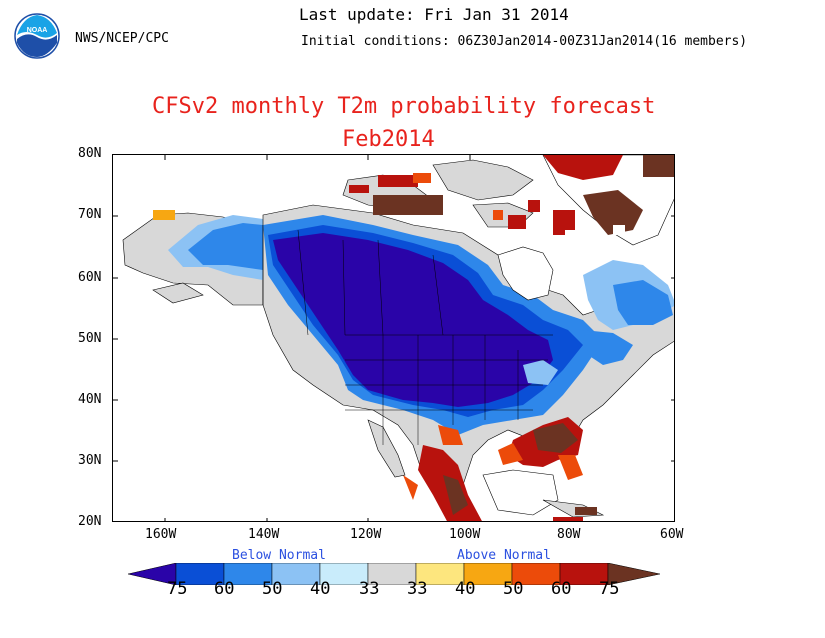 Image resolution: width=825 pixels, height=638 pixels. Describe the element at coordinates (90, 214) in the screenshot. I see `lat-label-70n: 70N` at that location.